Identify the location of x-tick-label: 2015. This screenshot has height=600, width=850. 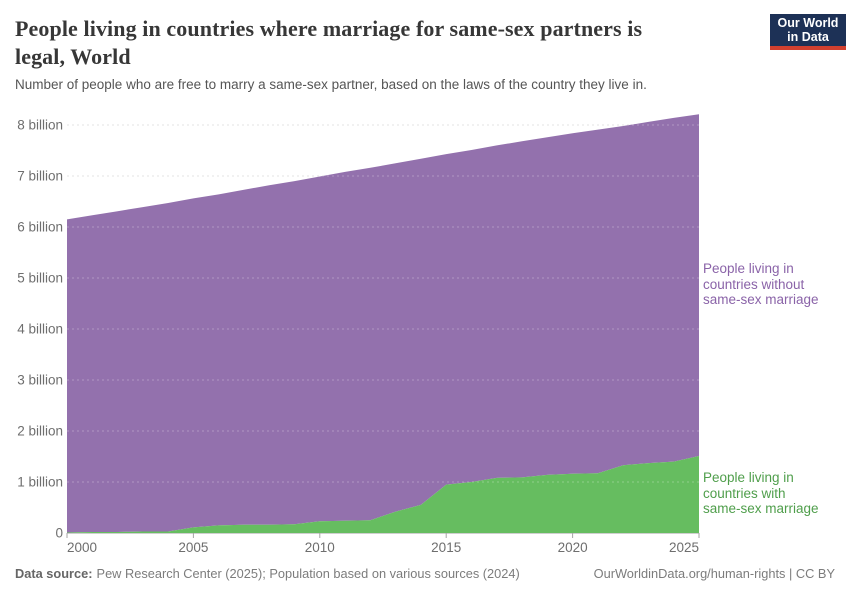
(446, 547).